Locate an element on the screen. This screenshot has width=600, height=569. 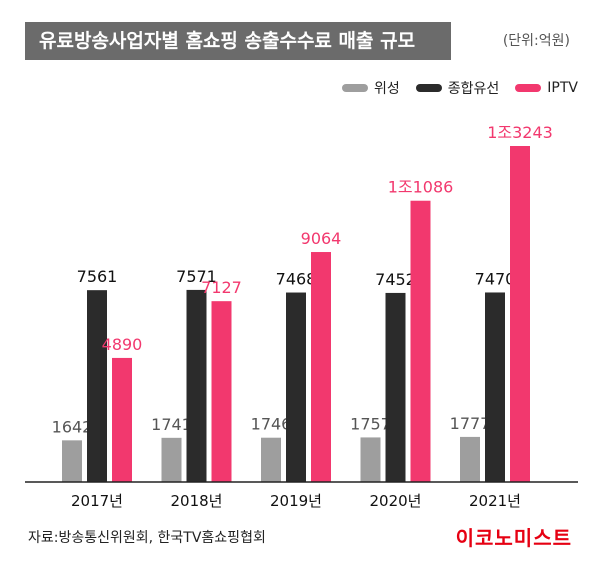
data-label-cable-3: 7468 is located at coordinates (296, 279).